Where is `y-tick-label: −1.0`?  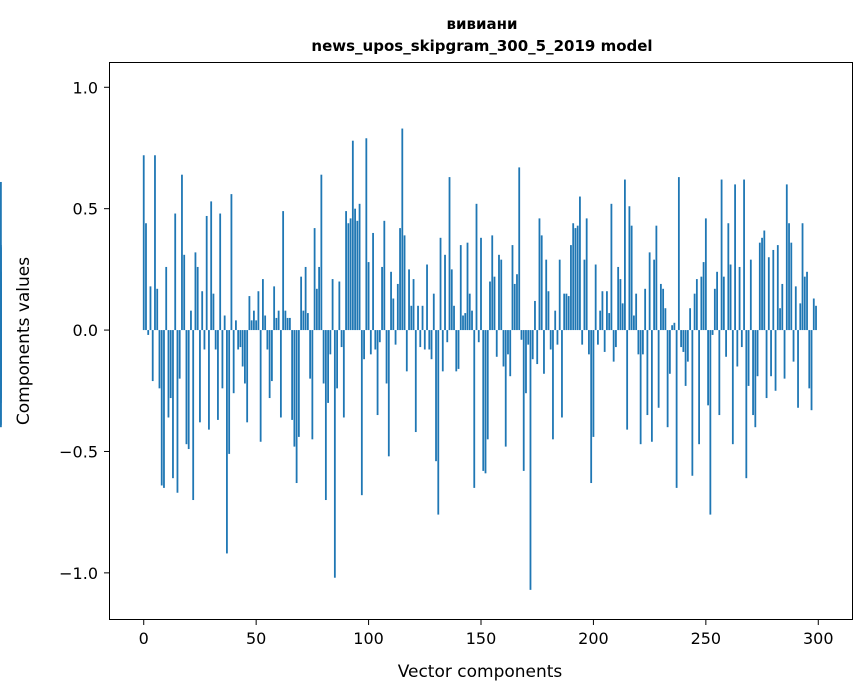
y-tick-label: −1.0 is located at coordinates (78, 573).